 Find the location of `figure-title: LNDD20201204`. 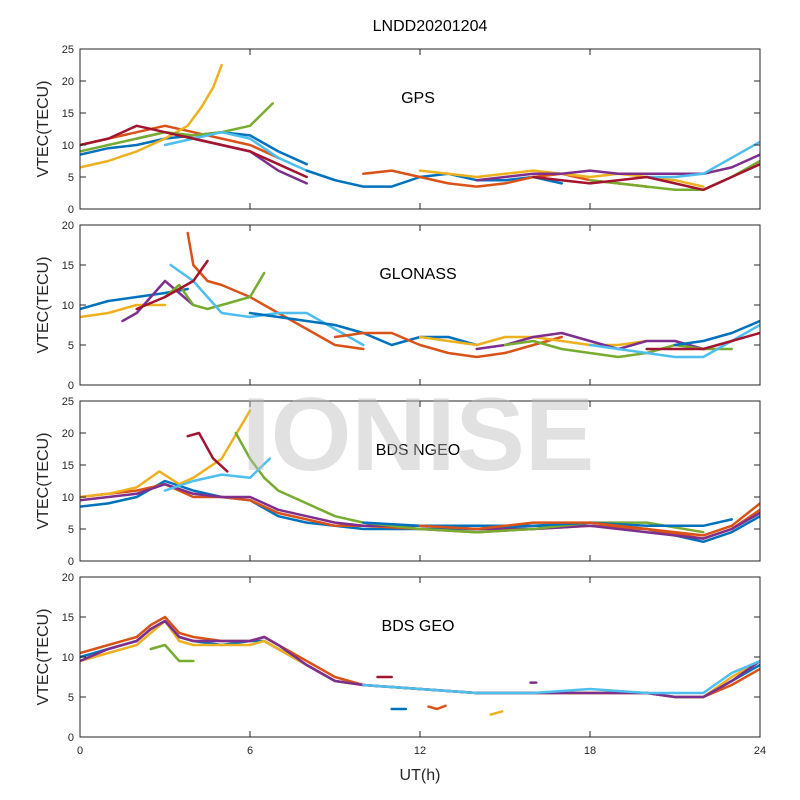

figure-title: LNDD20201204 is located at coordinates (430, 26).